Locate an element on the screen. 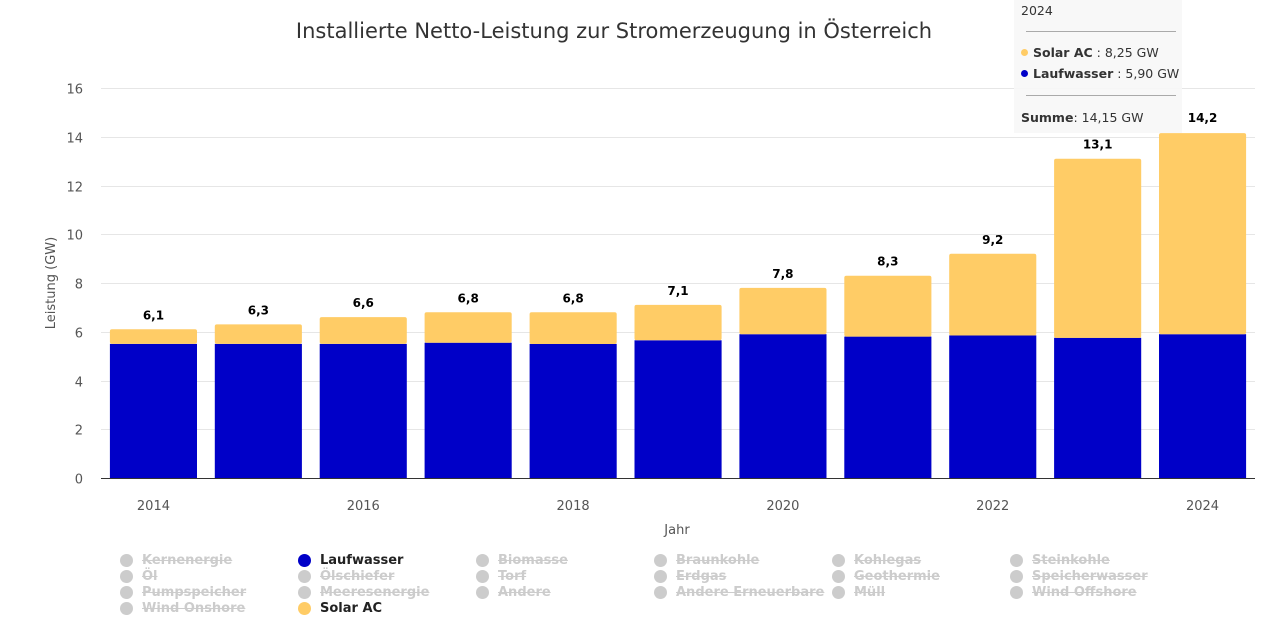 The width and height of the screenshot is (1280, 638). bar-laufwasser-2021 is located at coordinates (888, 407).